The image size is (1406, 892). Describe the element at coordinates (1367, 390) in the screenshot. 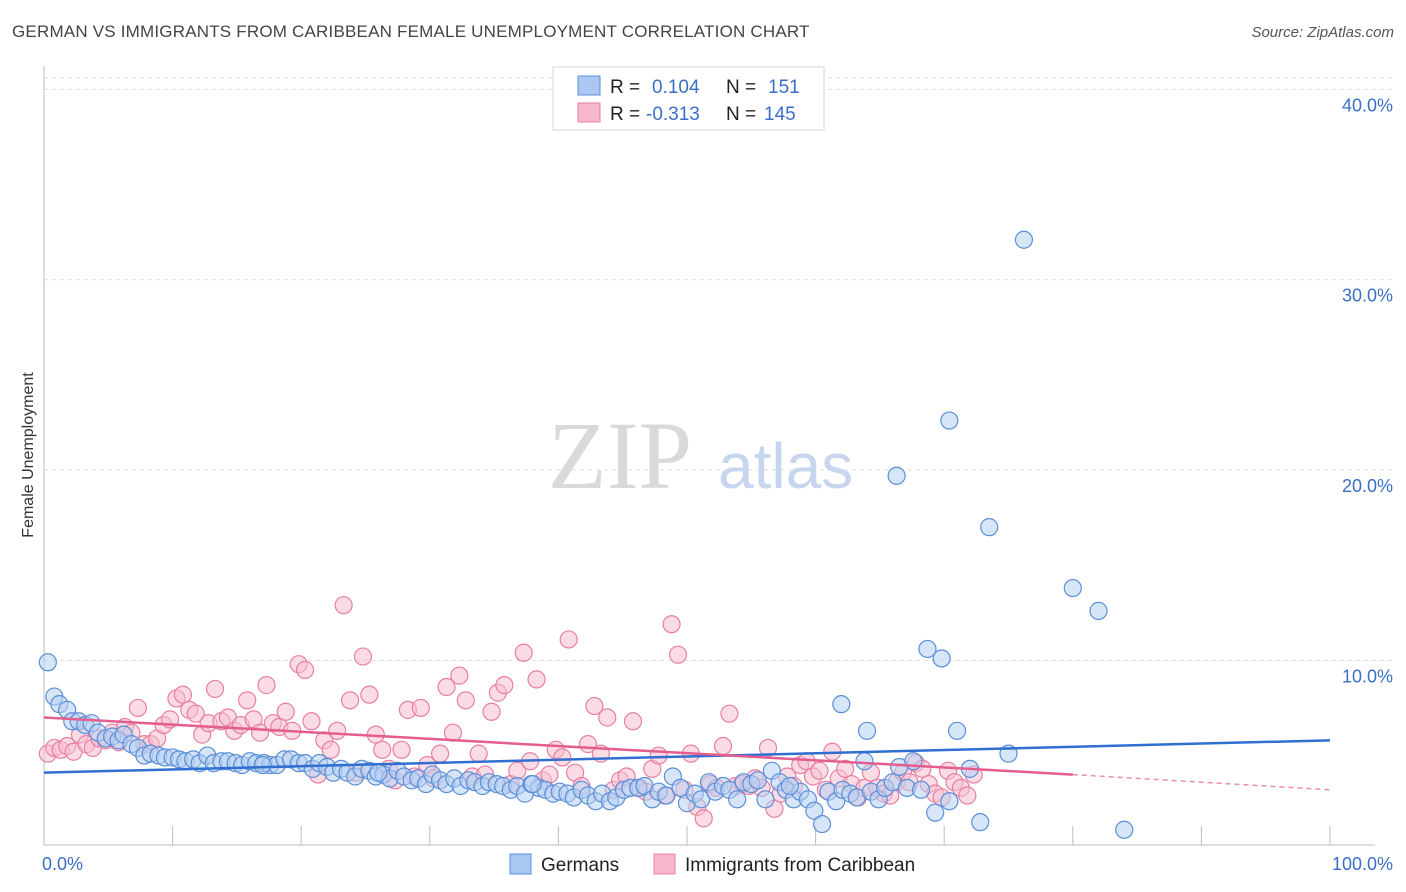

I see `y-tick-labels: 10.0% 20.0% 30.0% 40.0%` at that location.